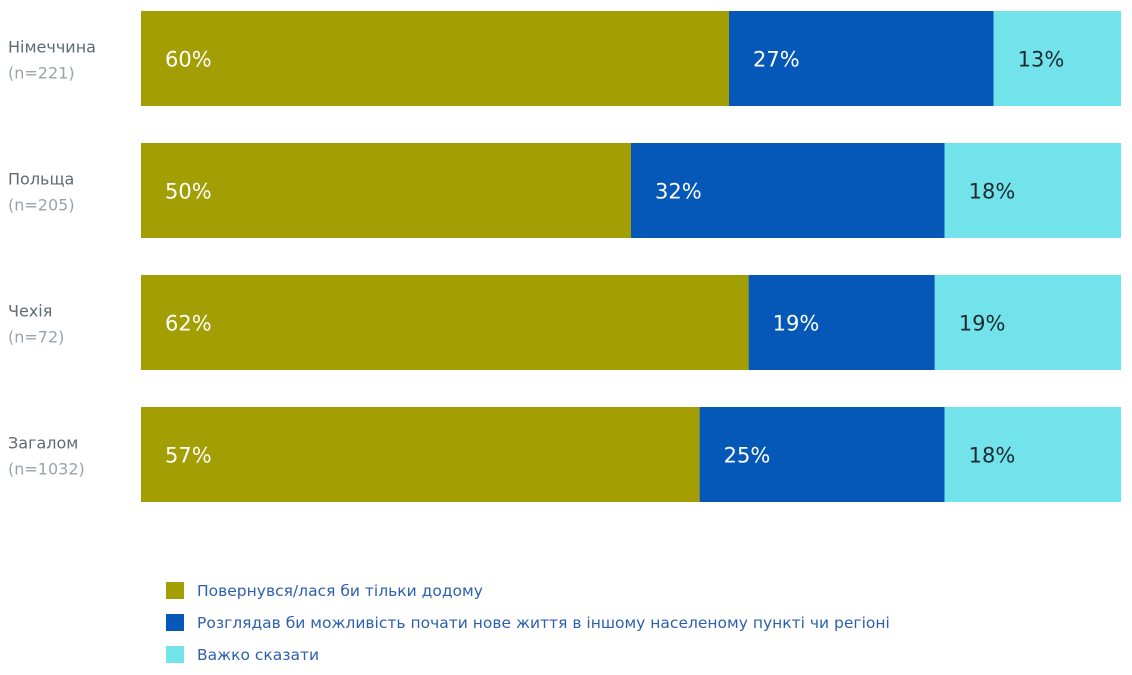  I want to click on category-label: Загалом, so click(43, 443).